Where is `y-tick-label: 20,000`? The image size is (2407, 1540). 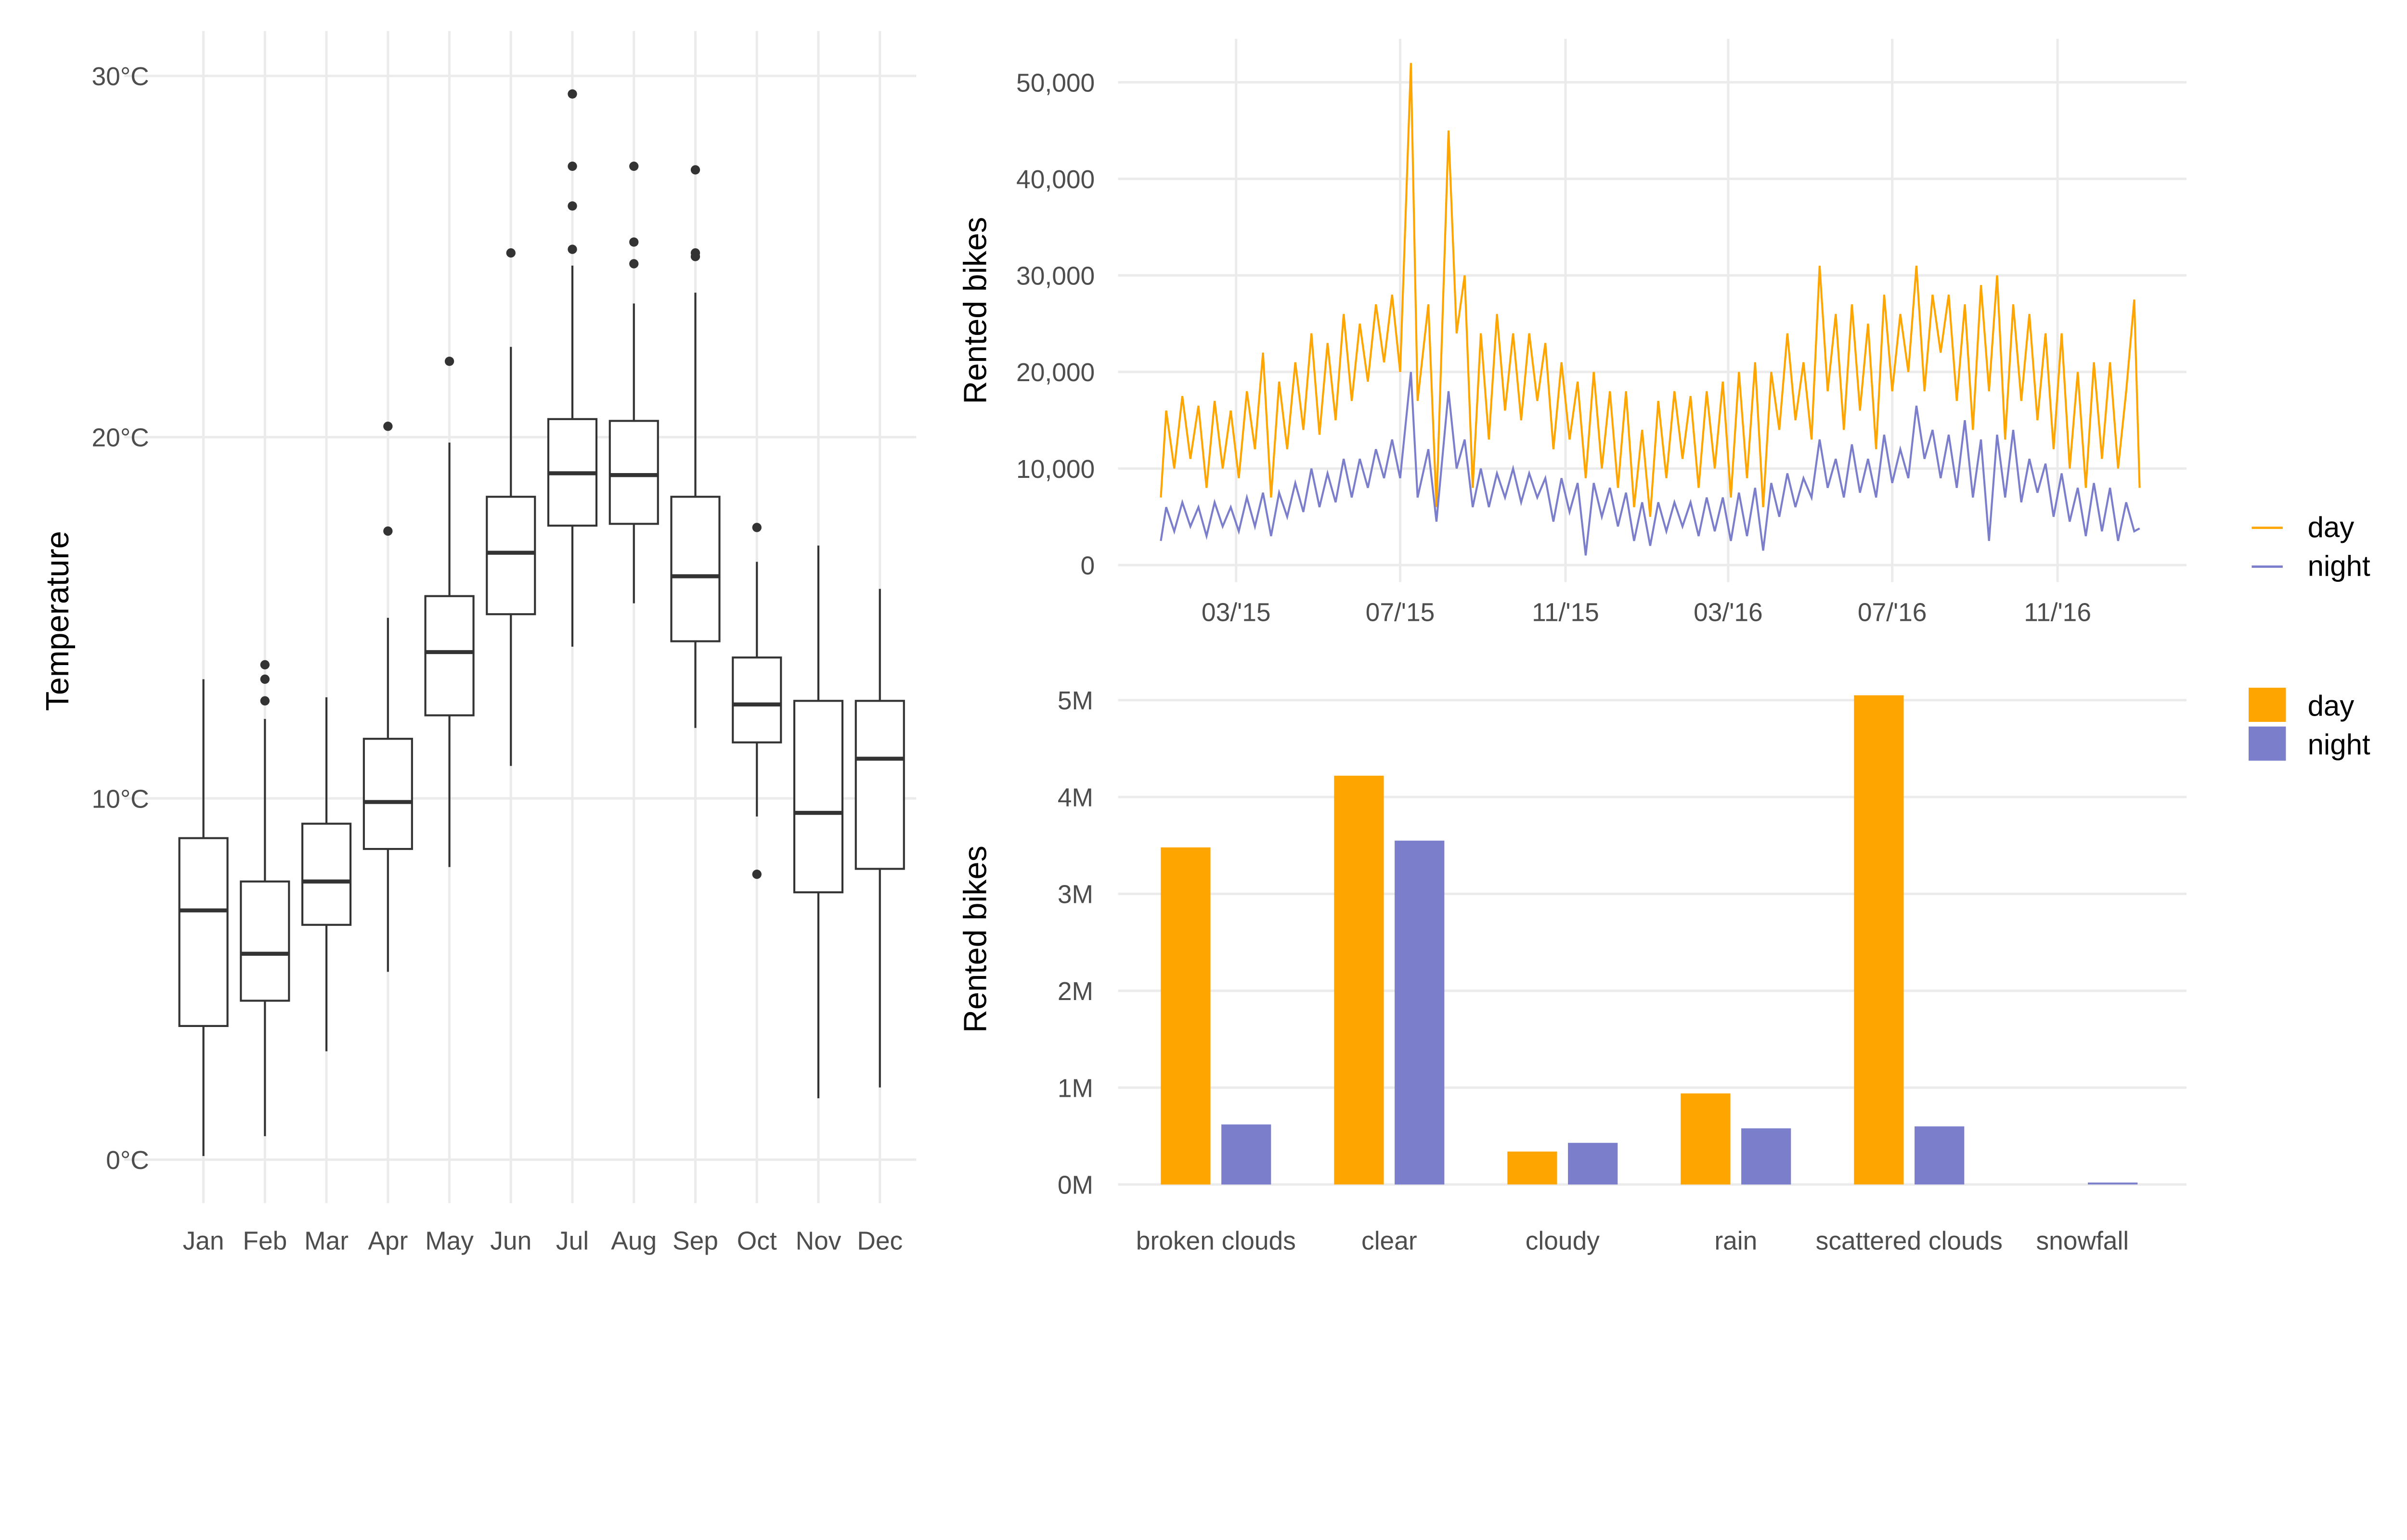 y-tick-label: 20,000 is located at coordinates (1055, 373).